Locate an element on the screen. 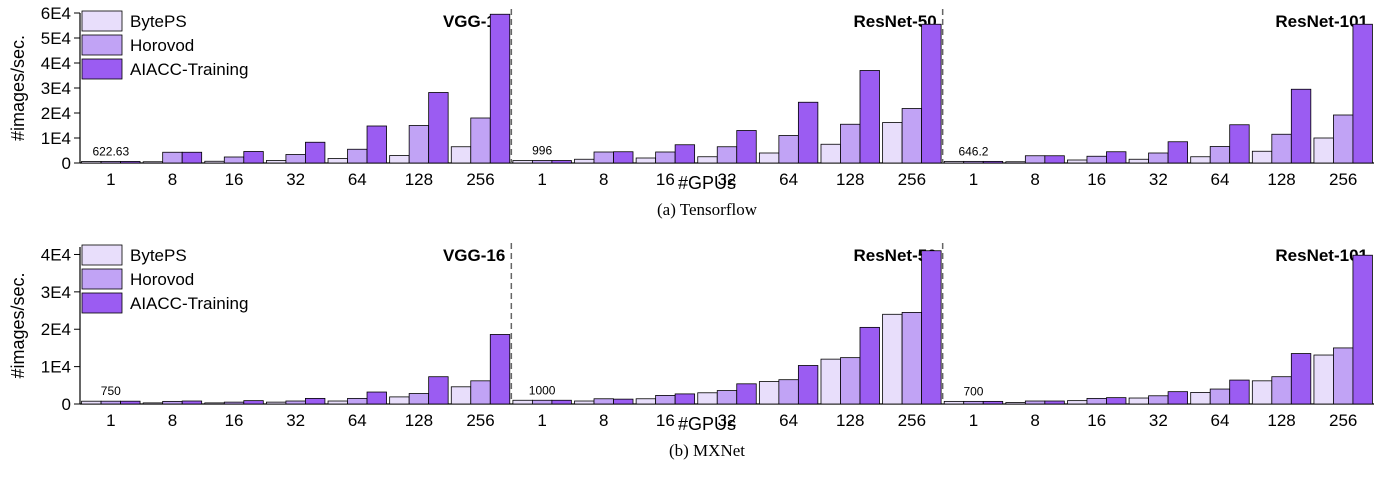  model-title-resnet-101: ResNet-101 is located at coordinates (1321, 21).